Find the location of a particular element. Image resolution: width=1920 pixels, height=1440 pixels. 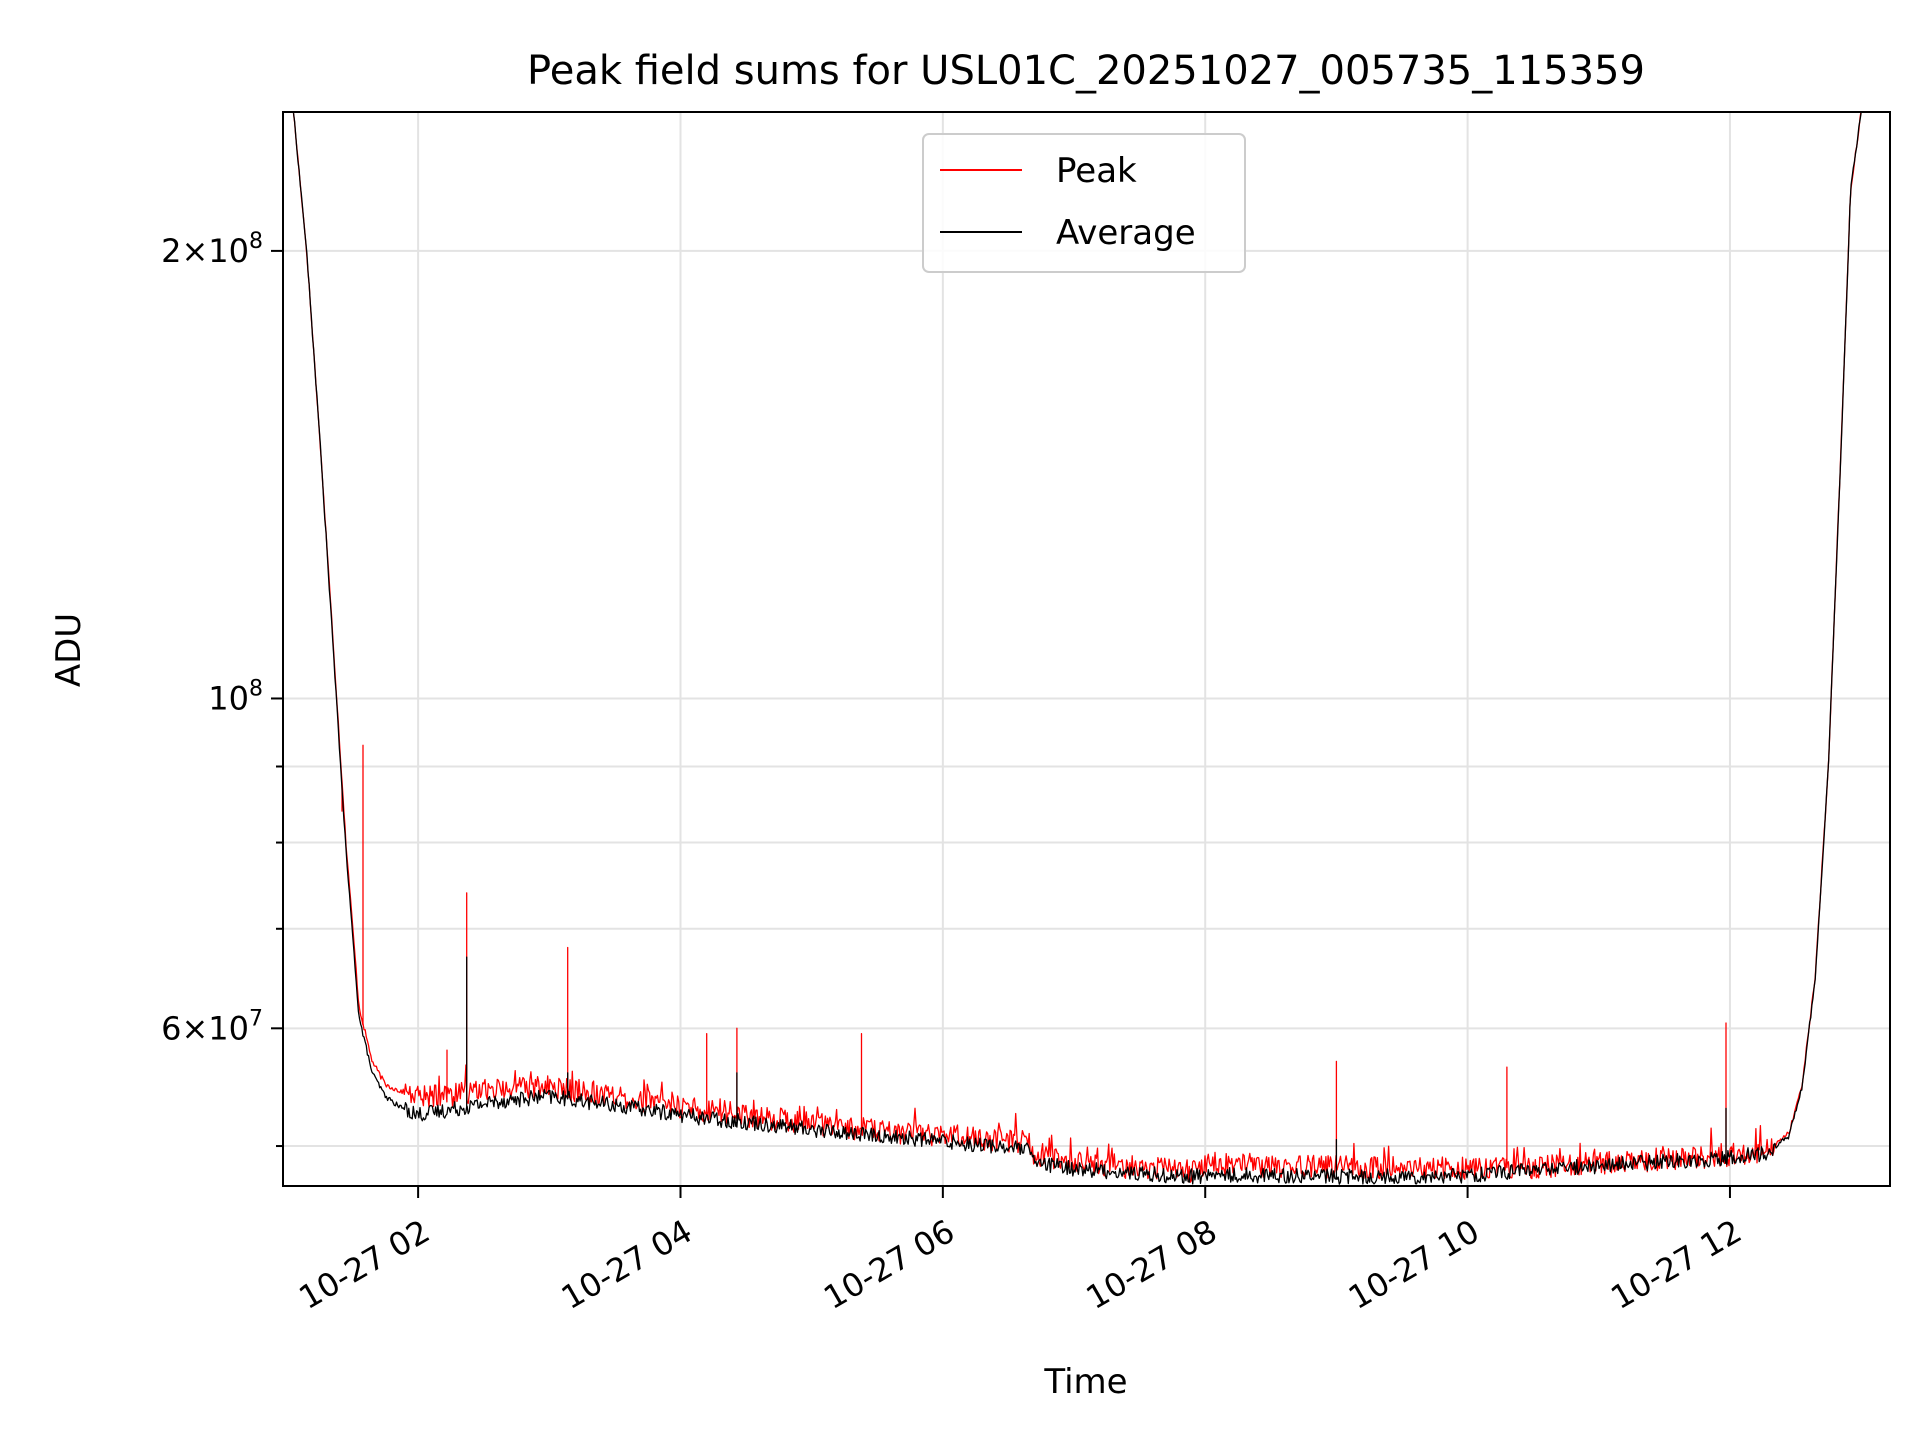

y-tick-label: 6×107 is located at coordinates (212, 1026).